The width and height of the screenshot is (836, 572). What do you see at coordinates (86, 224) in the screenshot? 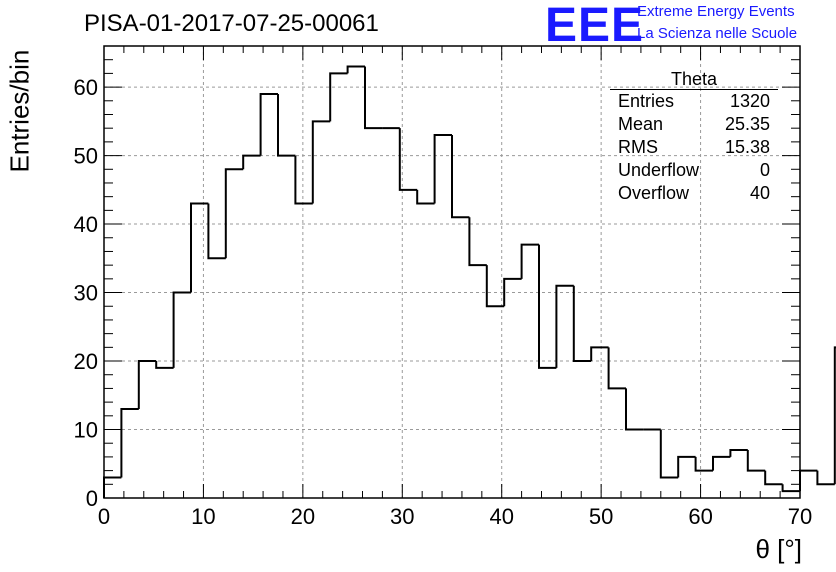
I see `y-tick-label: 40` at bounding box center [86, 224].